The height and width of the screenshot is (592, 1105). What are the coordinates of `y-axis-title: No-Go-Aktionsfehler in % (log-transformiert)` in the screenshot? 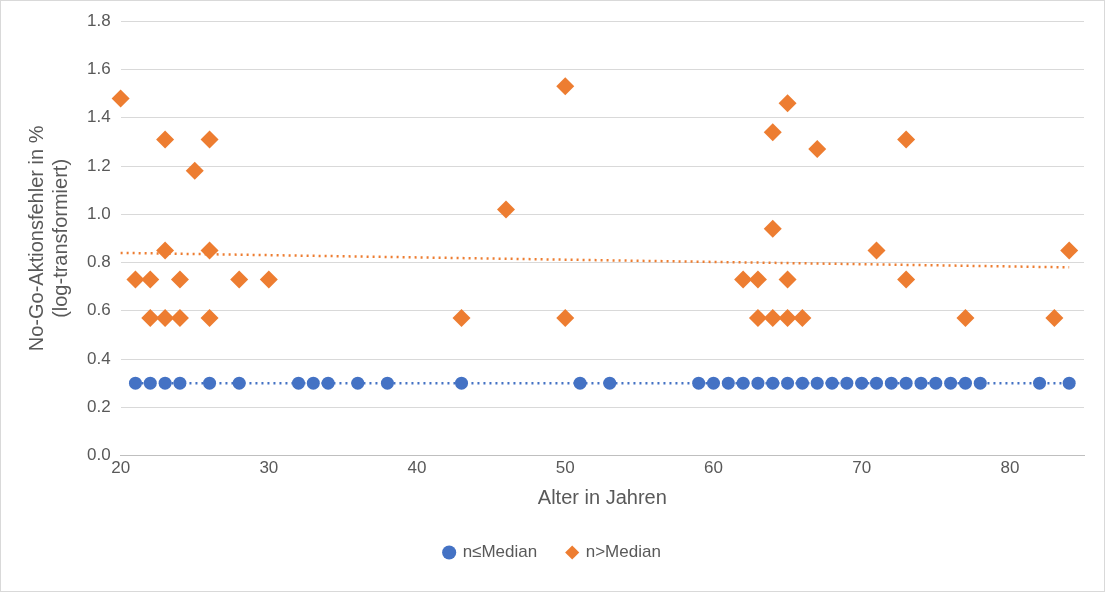 It's located at (47, 238).